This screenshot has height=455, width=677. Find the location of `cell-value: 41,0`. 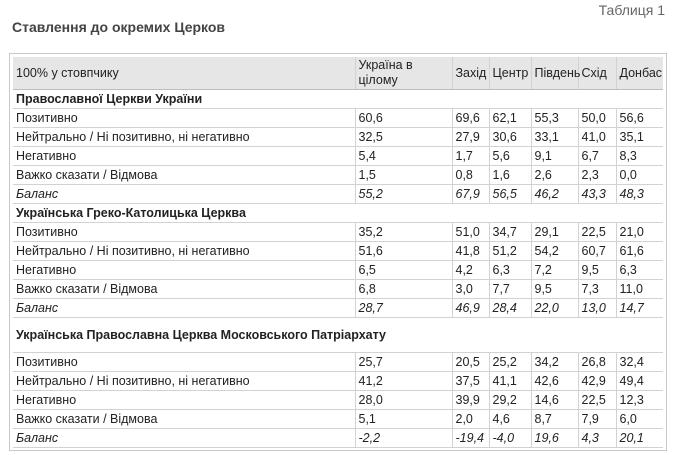

cell-value: 41,0 is located at coordinates (596, 137).